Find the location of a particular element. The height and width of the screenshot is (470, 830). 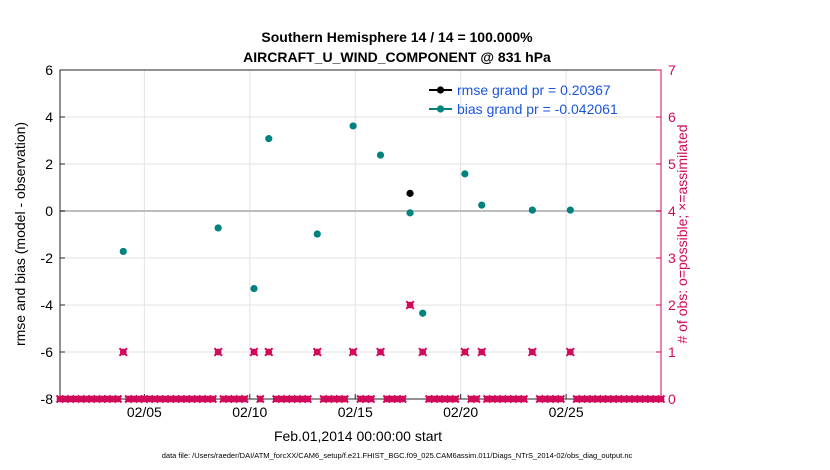

legend-rmse-marker is located at coordinates (440, 90).